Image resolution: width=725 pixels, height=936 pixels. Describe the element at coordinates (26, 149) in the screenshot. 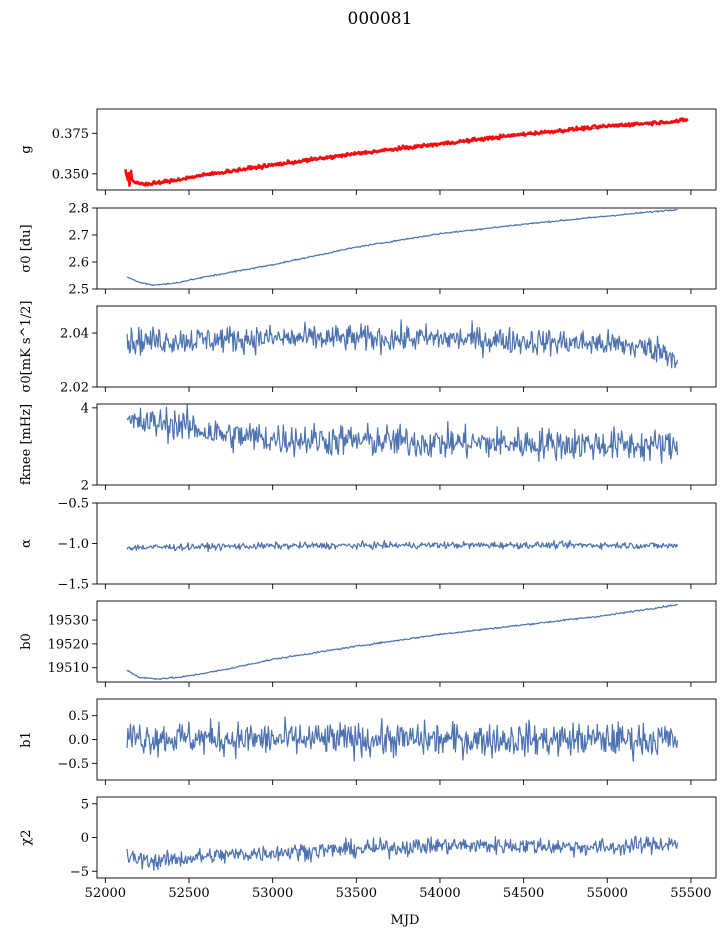

I see `y-axis-label-g: g` at that location.